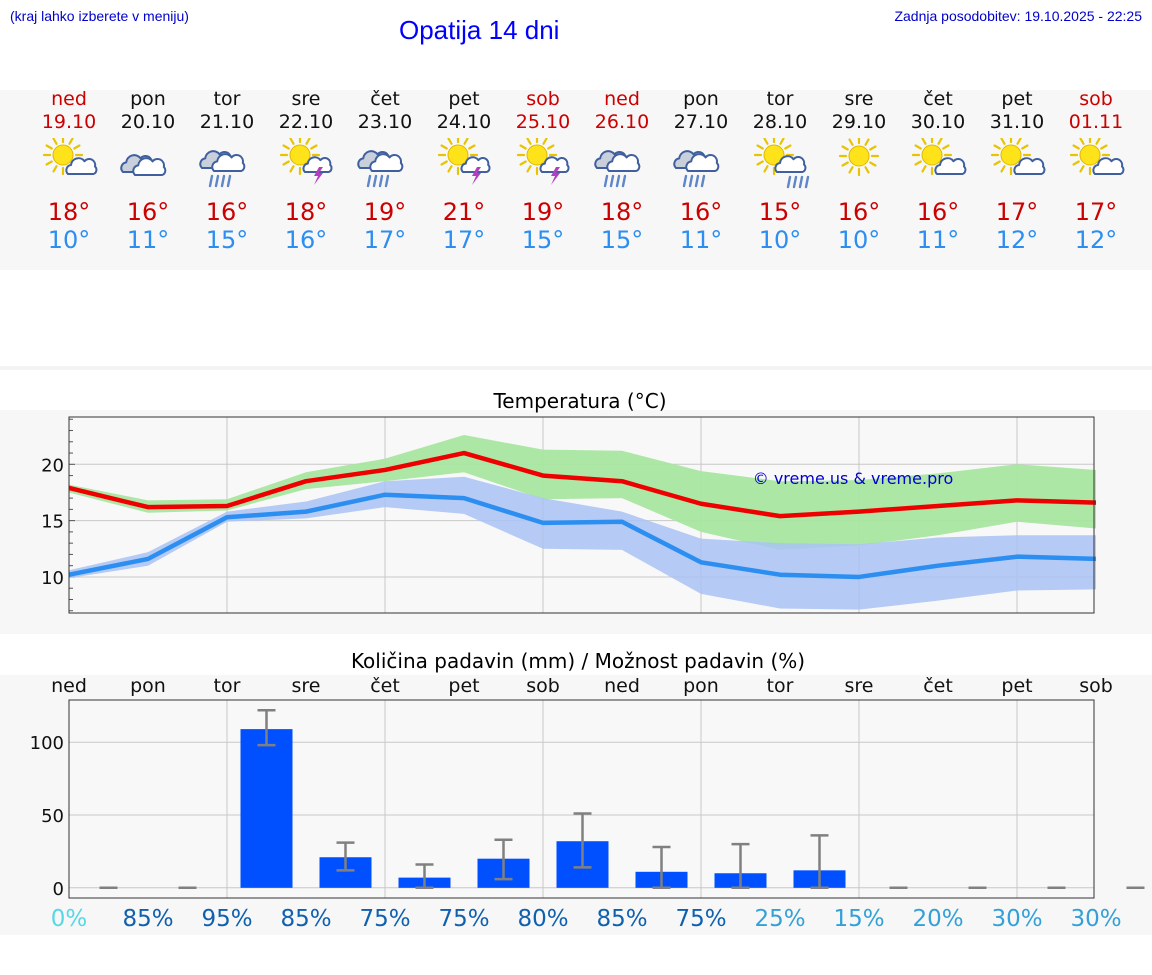  What do you see at coordinates (1096, 122) in the screenshot?
I see `day-date: 01.11` at bounding box center [1096, 122].